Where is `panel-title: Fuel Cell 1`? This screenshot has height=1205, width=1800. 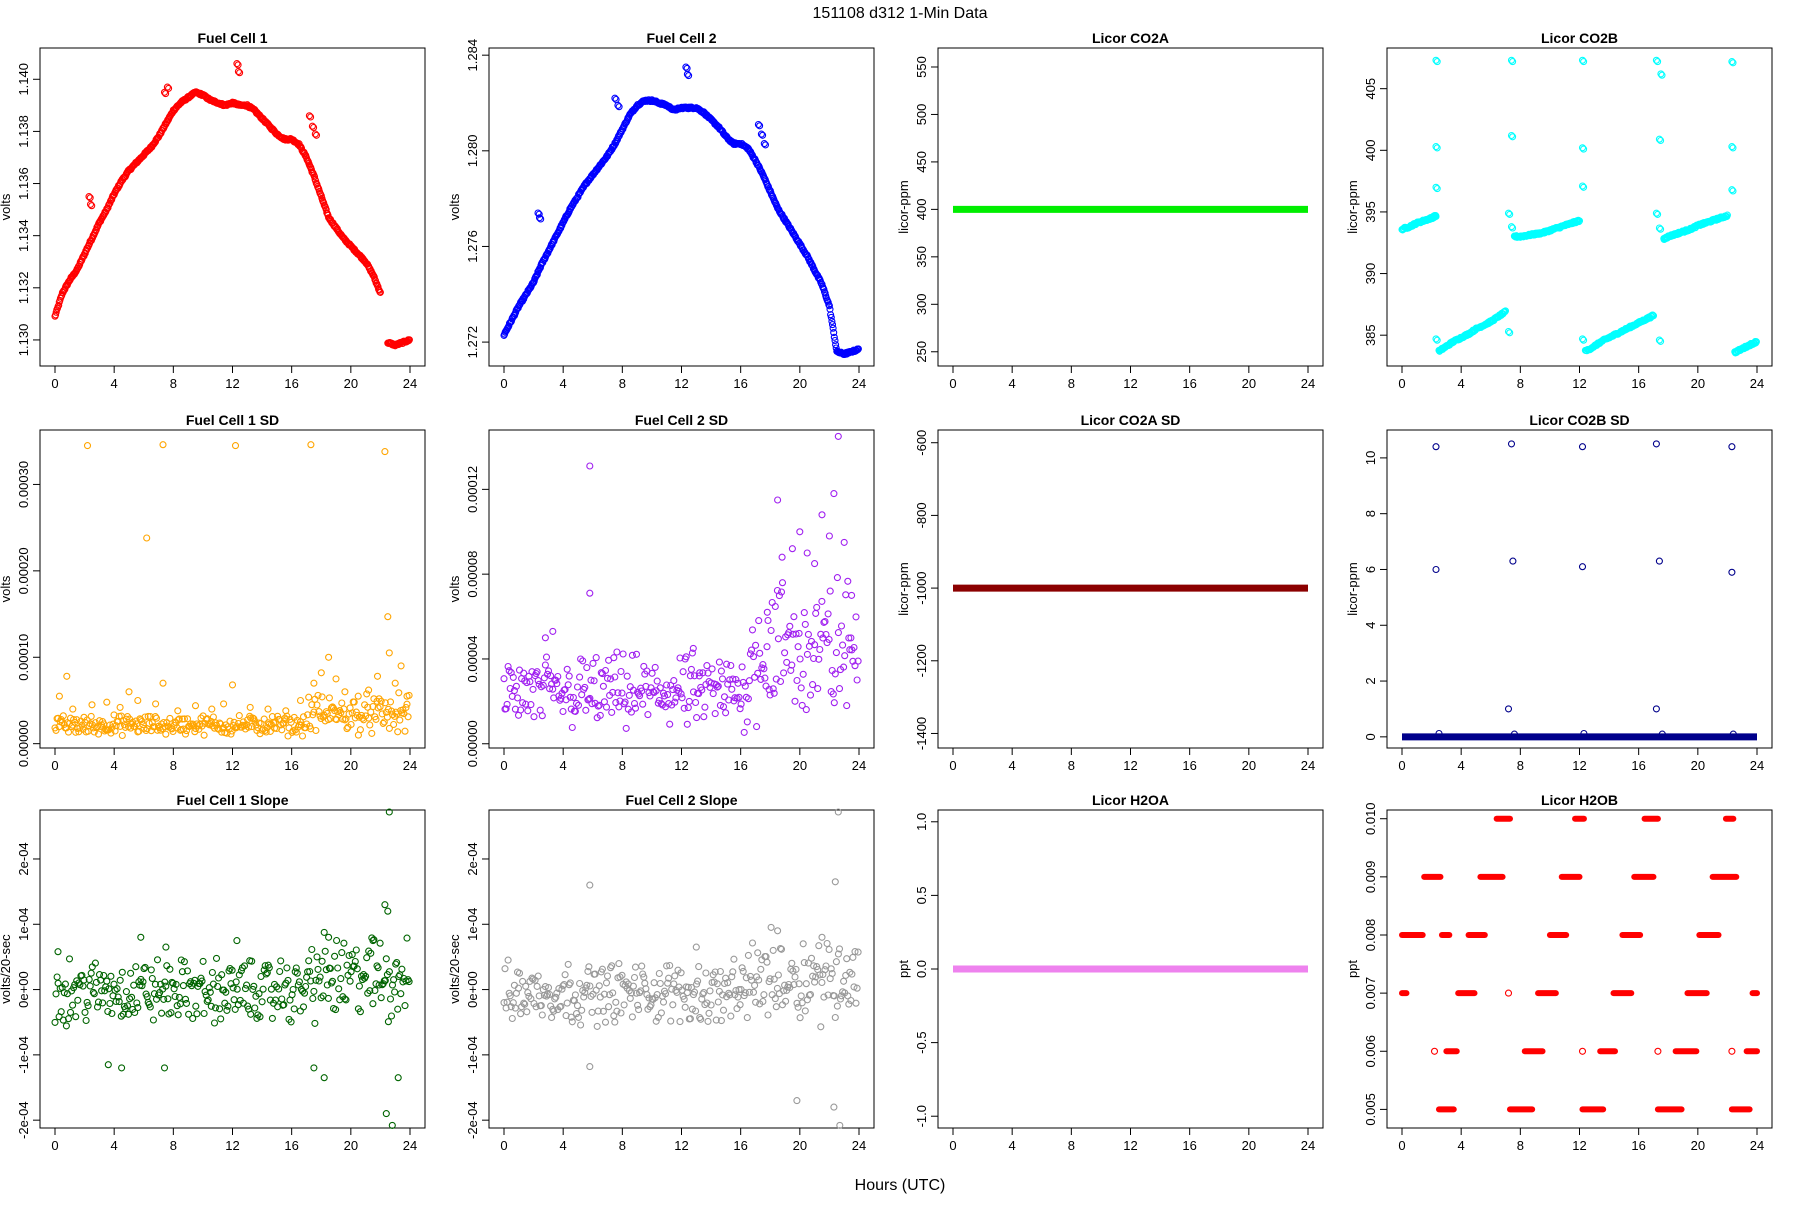
panel-title: Fuel Cell 1 is located at coordinates (232, 38).